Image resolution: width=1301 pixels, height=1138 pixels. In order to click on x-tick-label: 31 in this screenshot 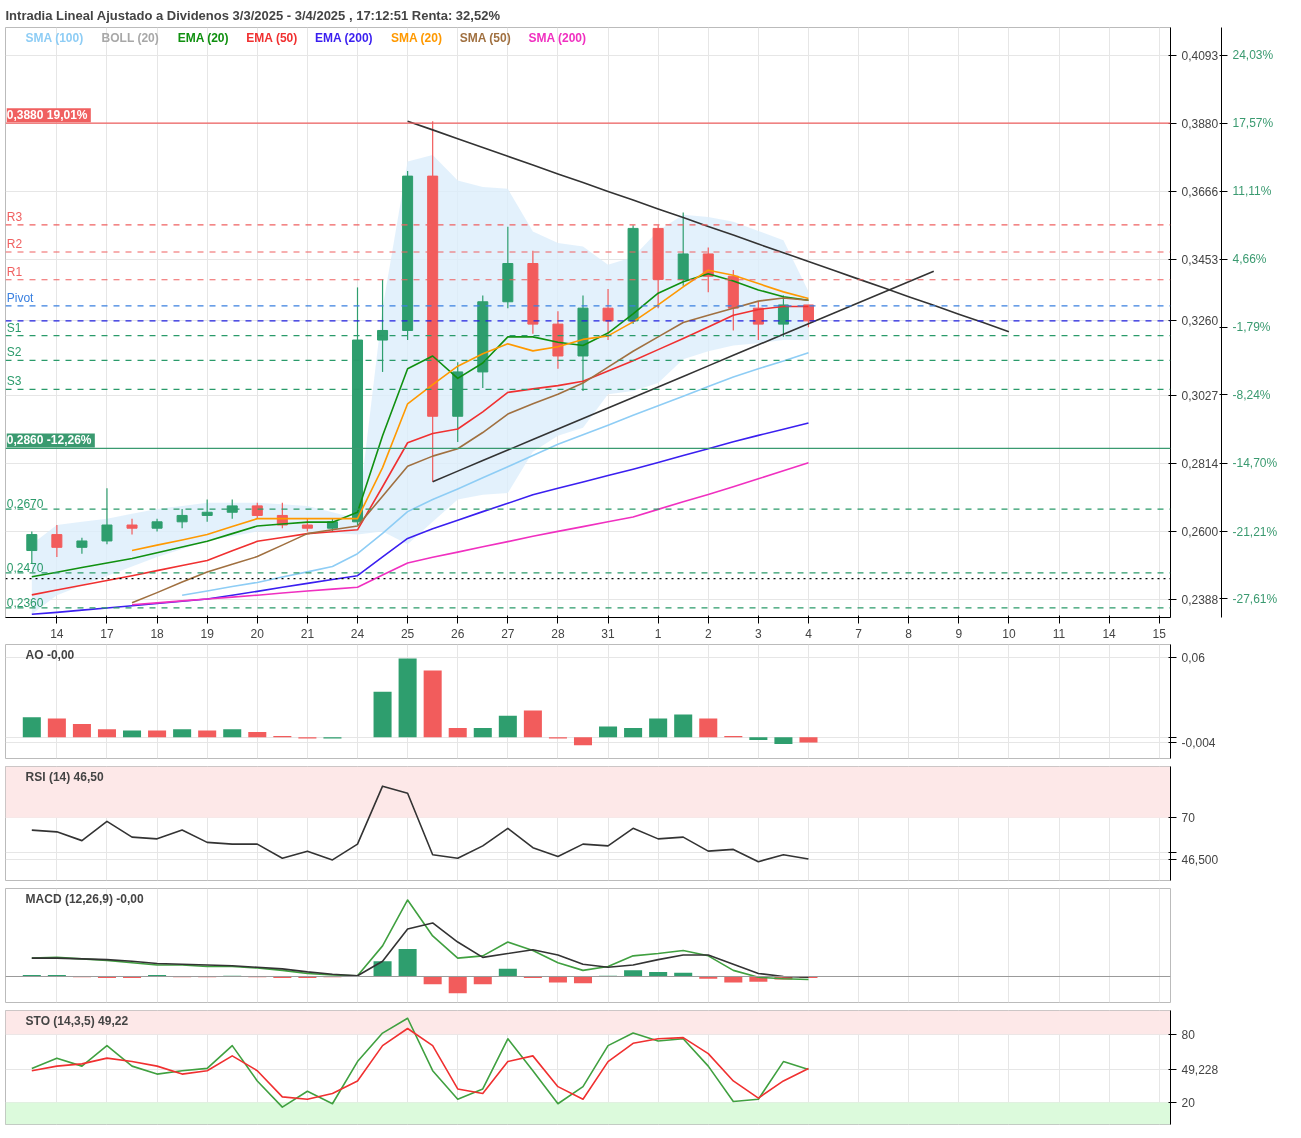, I will do `click(608, 633)`.